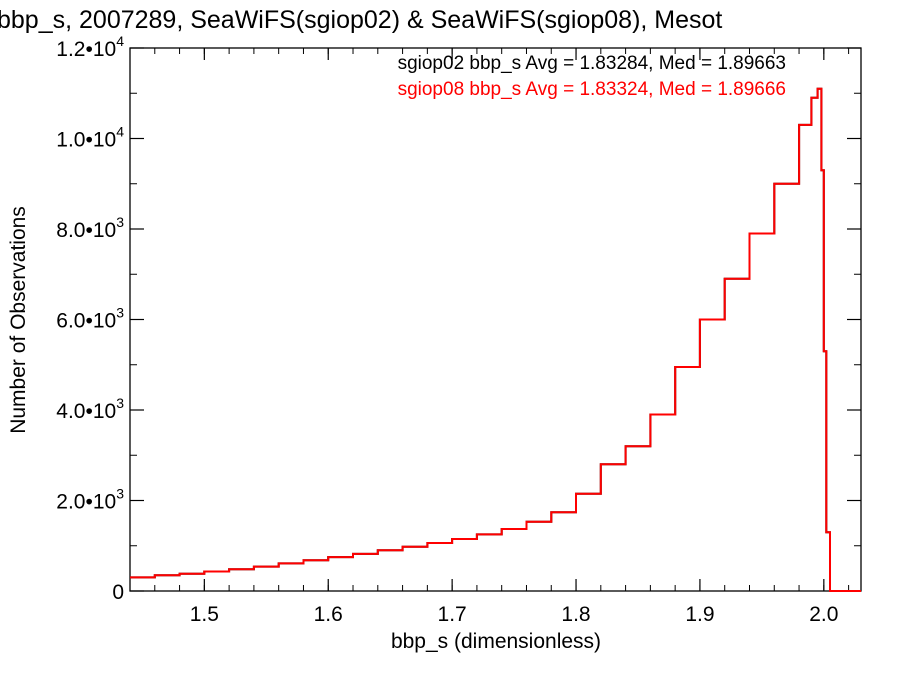 The image size is (900, 675). I want to click on y-tick-label: 1.2•104, so click(90, 47).